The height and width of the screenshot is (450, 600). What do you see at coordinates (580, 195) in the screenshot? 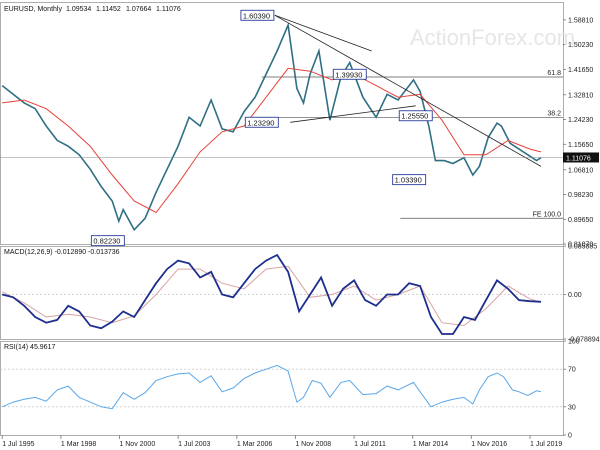
I see `y-tick-label: 0.98230` at bounding box center [580, 195].